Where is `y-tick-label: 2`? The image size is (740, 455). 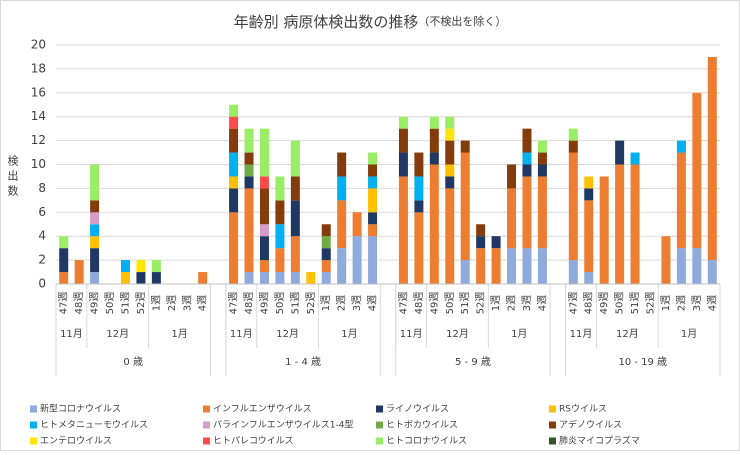 y-tick-label: 2 is located at coordinates (42, 260).